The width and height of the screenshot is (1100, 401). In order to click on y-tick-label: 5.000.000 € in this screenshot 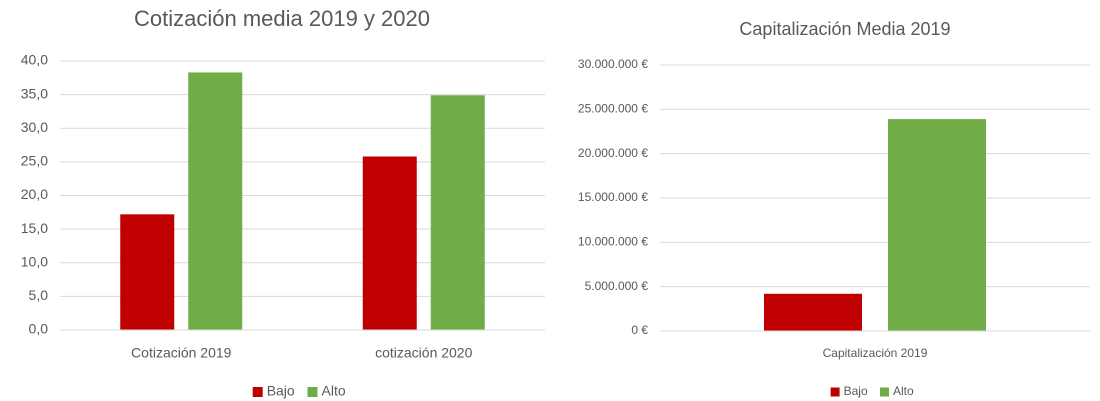, I will do `click(617, 286)`.